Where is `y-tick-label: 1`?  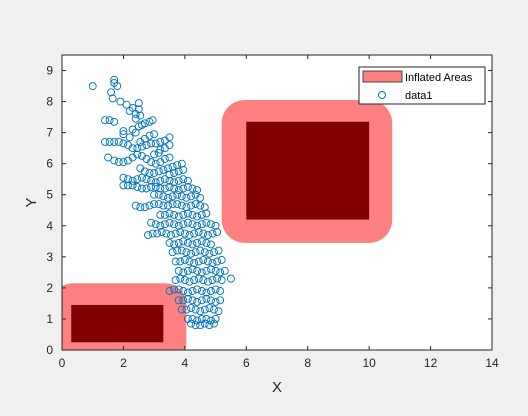 y-tick-label: 1 is located at coordinates (49, 319).